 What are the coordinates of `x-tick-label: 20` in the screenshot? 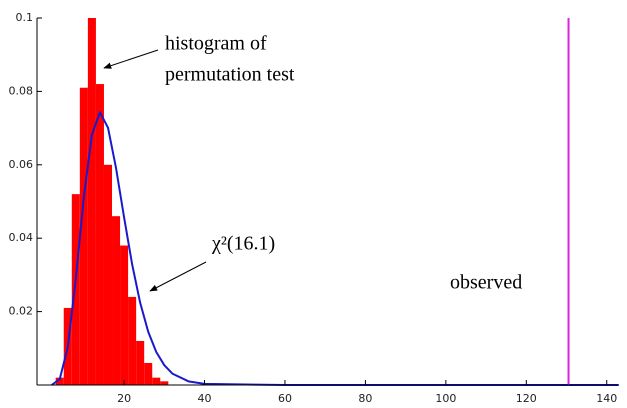 It's located at (124, 398).